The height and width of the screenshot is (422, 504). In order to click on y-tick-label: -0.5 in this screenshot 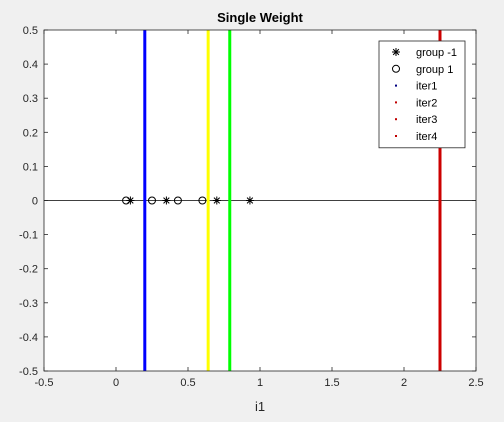, I will do `click(28, 372)`.